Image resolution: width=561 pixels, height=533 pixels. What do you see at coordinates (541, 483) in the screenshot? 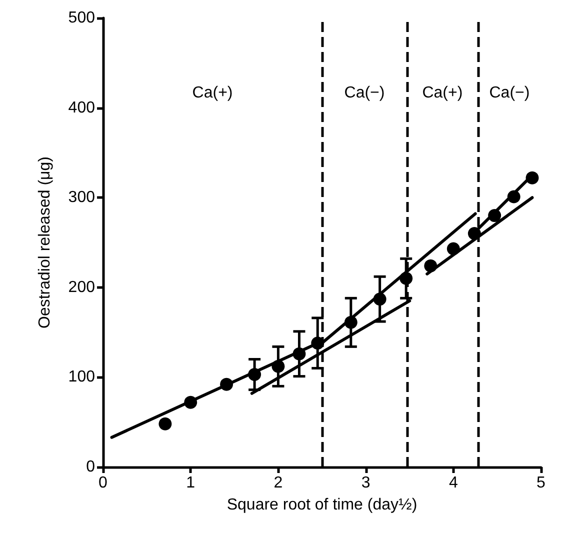
I see `x-tick-label: 5` at bounding box center [541, 483].